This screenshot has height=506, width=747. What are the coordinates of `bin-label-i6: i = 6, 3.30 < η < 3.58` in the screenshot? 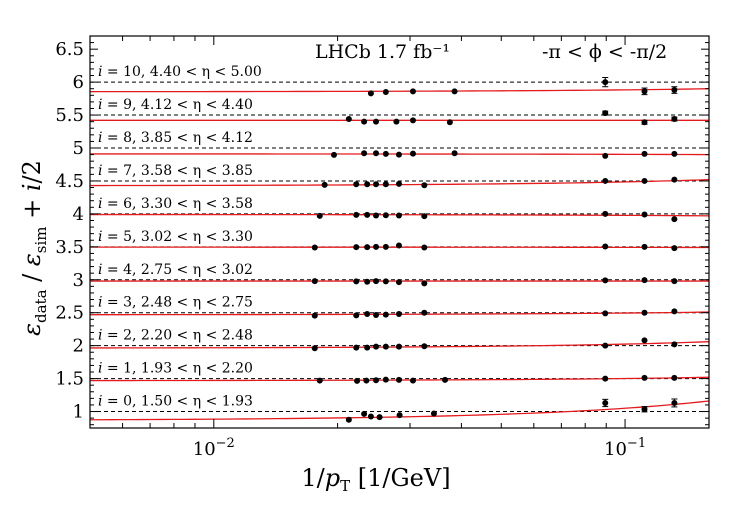 It's located at (175, 204).